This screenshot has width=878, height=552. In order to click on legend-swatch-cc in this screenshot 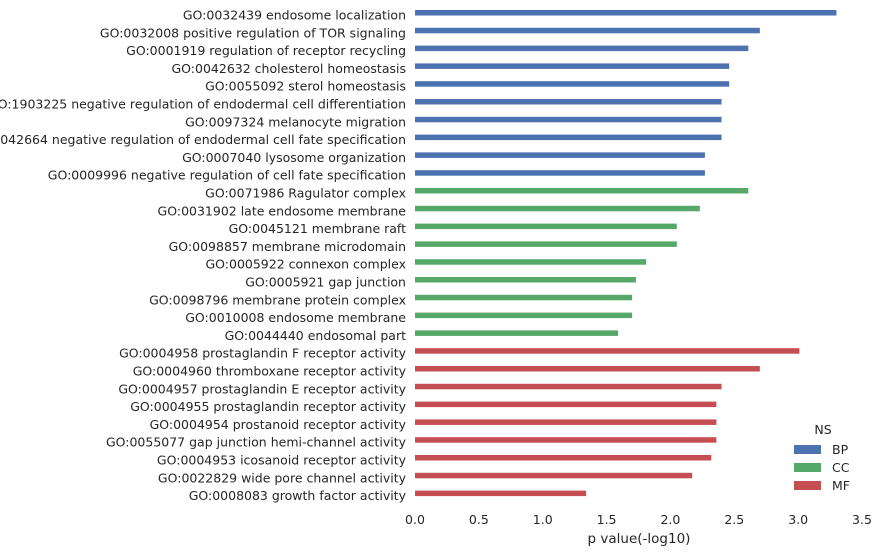, I will do `click(807, 467)`.